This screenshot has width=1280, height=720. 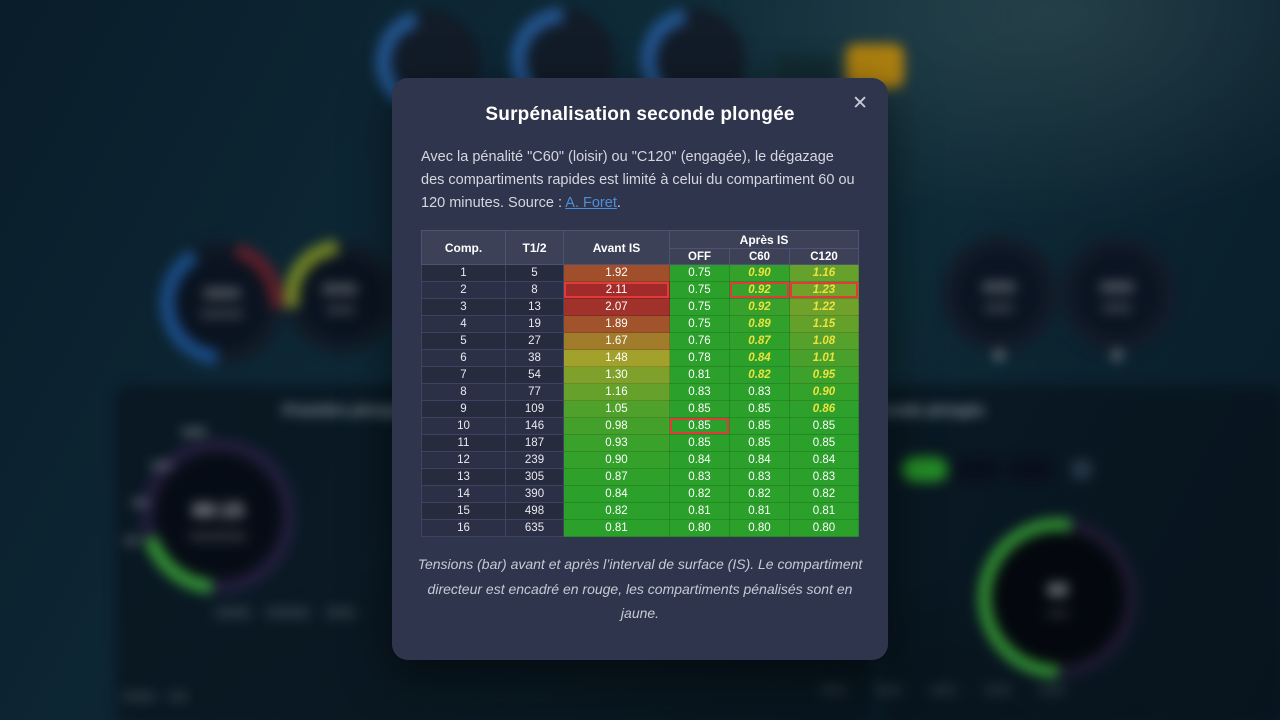 I want to click on cell-comp: 1, so click(x=463, y=273).